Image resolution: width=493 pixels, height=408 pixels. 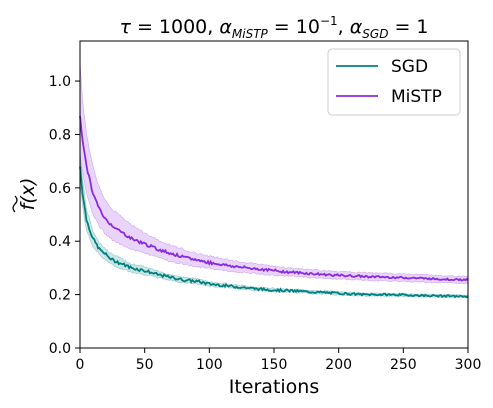 What do you see at coordinates (375, 34) in the screenshot?
I see `title-sgd-subscript: SGD` at bounding box center [375, 34].